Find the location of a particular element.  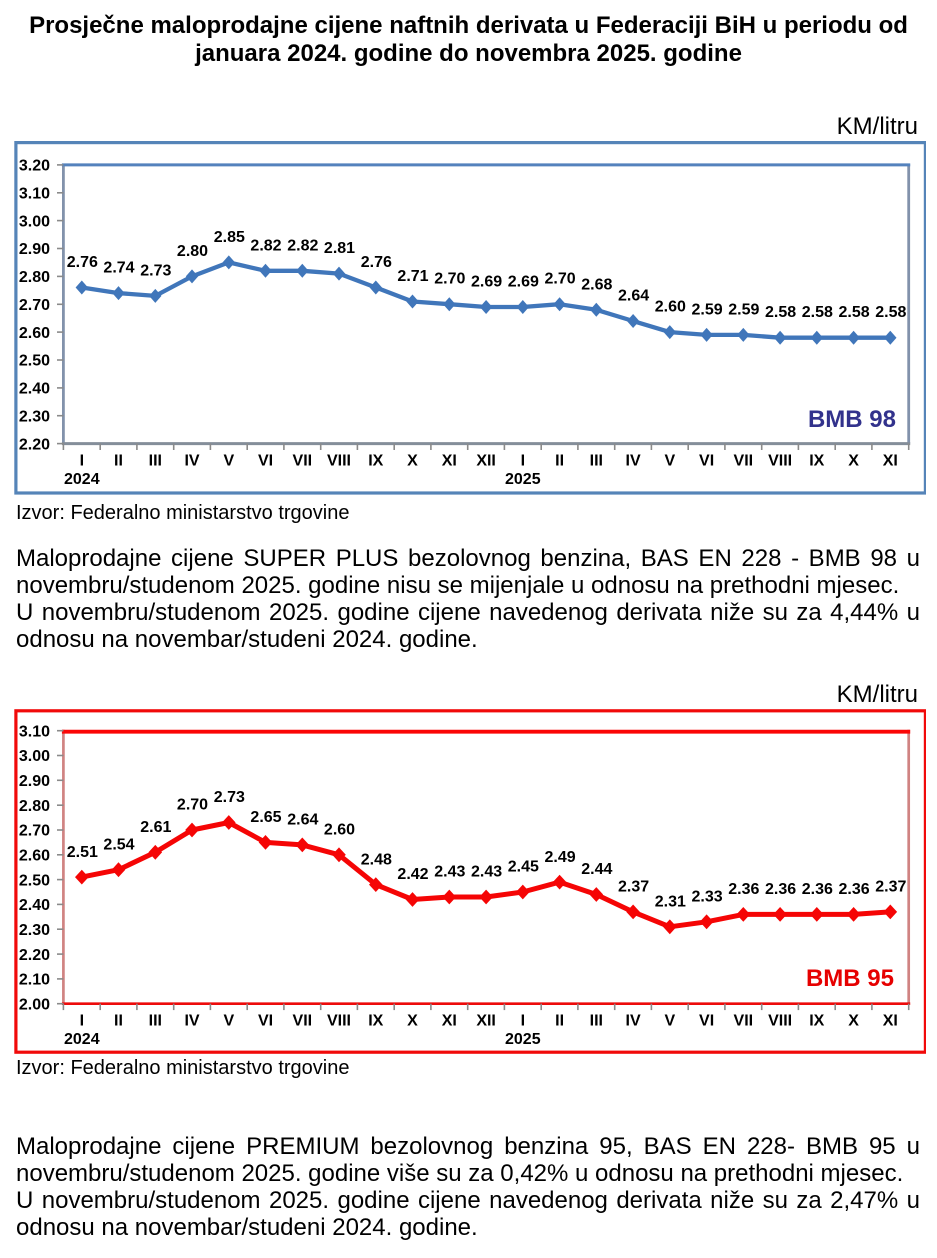

svg-text: 2.61 is located at coordinates (155, 827).